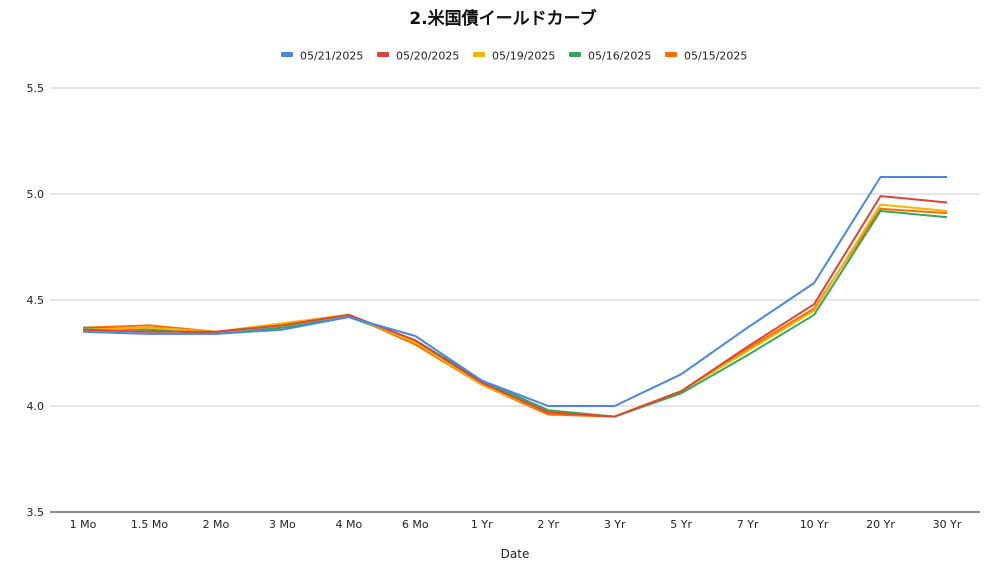 The height and width of the screenshot is (585, 1006). I want to click on x-tick-label: 20 Yr, so click(880, 524).